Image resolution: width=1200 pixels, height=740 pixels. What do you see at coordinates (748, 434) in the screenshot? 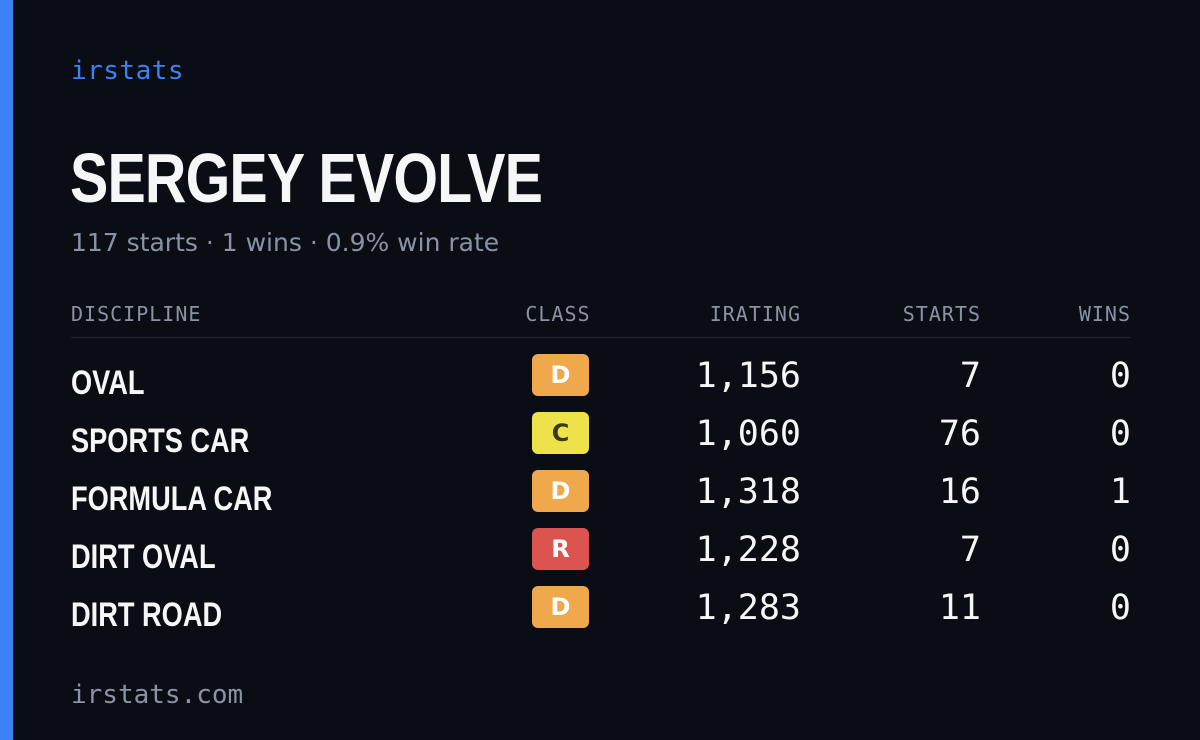
I see `irating-value: 1,060` at bounding box center [748, 434].